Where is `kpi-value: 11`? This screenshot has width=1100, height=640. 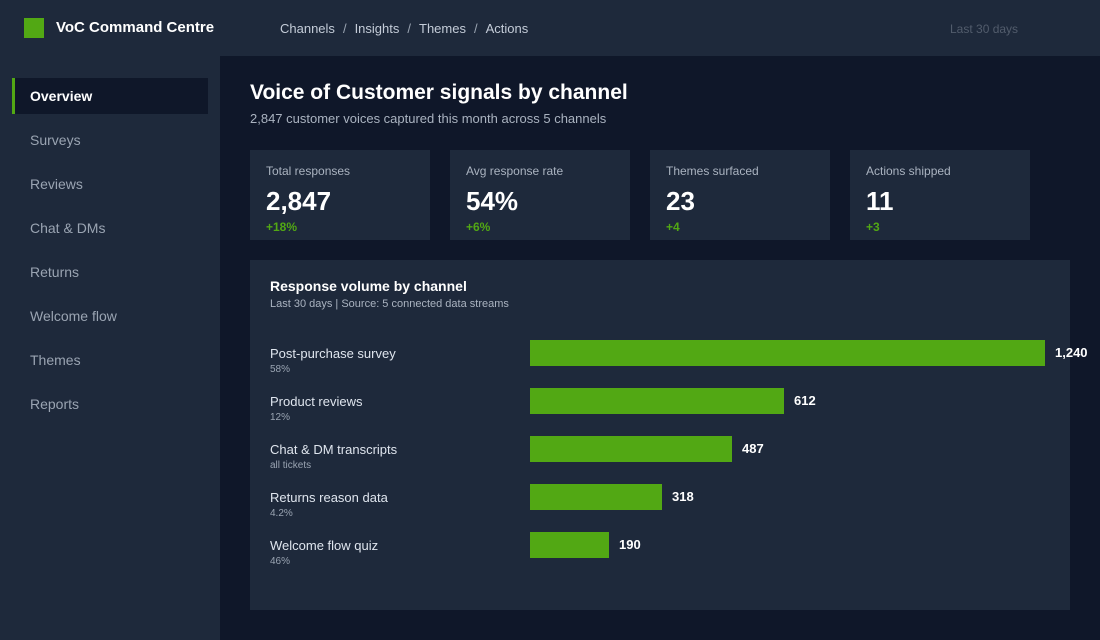 kpi-value: 11 is located at coordinates (880, 201).